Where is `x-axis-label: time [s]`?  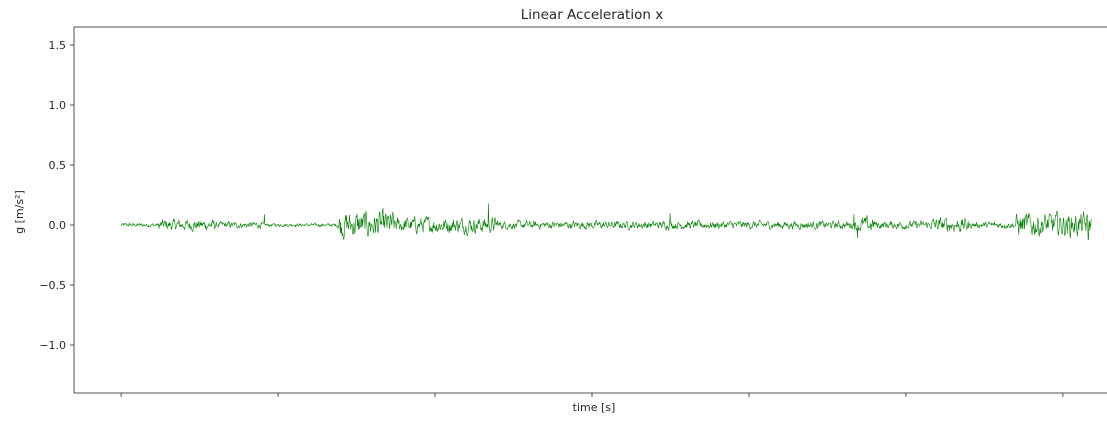 x-axis-label: time [s] is located at coordinates (594, 407).